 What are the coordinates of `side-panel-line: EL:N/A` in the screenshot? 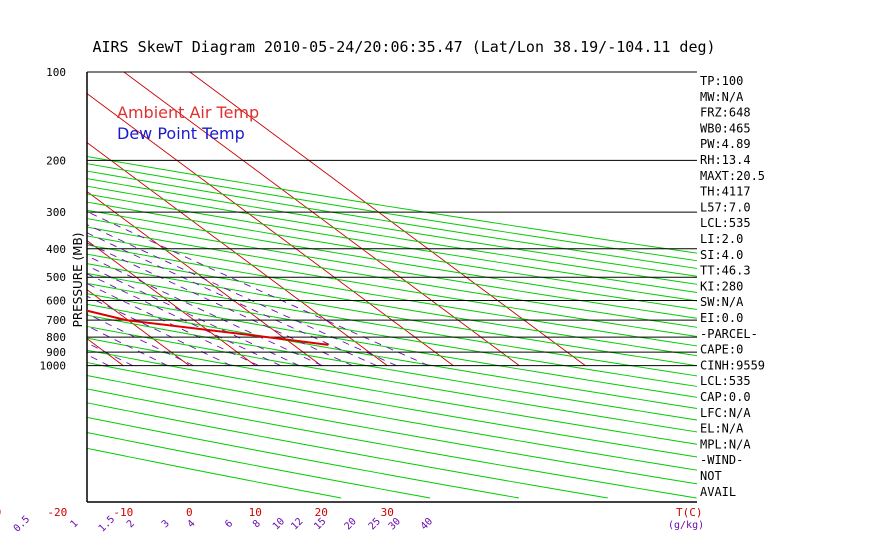 It's located at (722, 429).